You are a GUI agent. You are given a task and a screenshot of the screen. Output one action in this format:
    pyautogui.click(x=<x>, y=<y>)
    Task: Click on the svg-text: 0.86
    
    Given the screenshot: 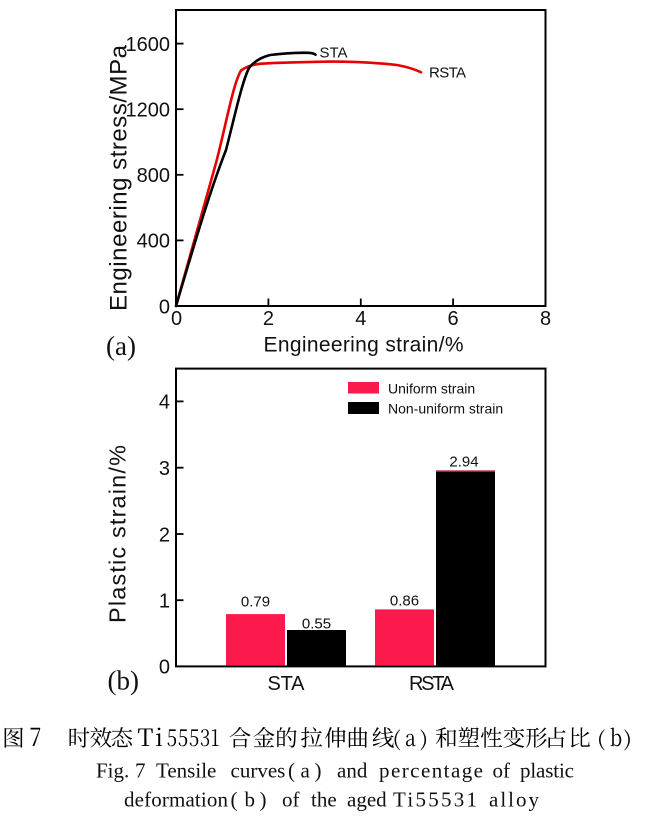 What is the action you would take?
    pyautogui.click(x=404, y=601)
    